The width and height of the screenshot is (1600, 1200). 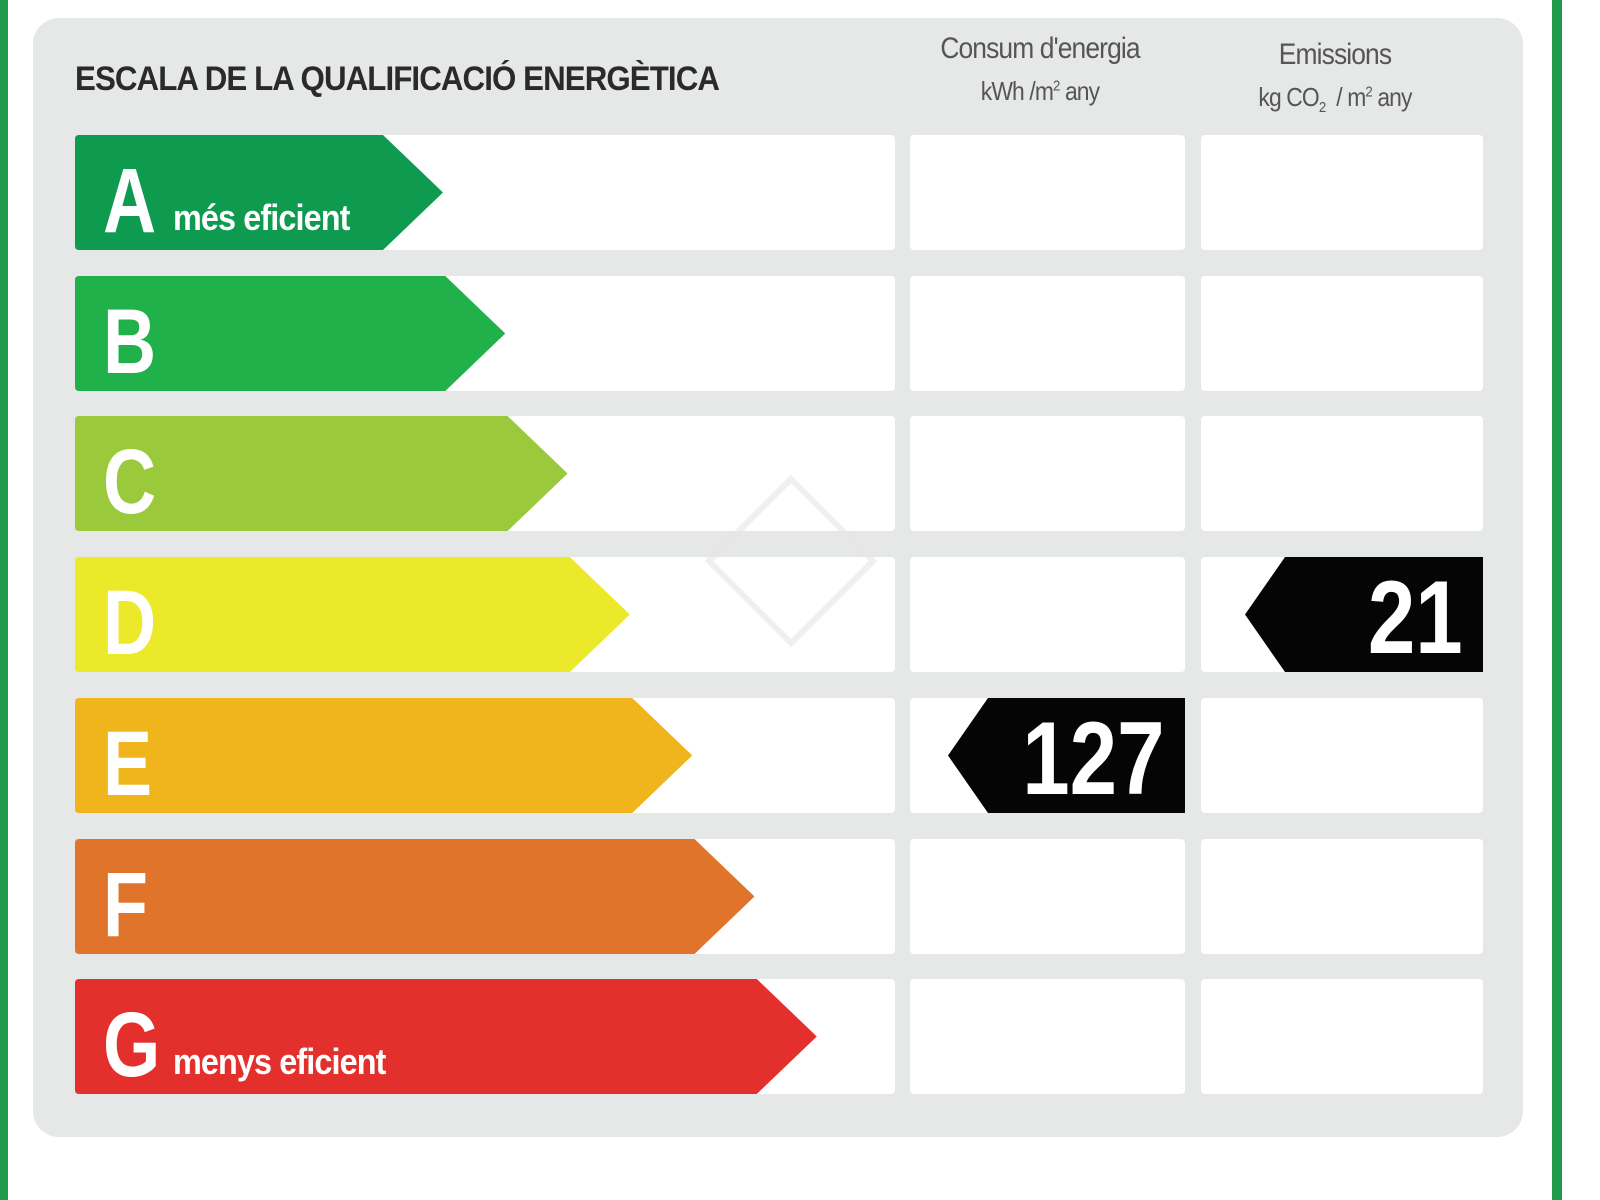 I want to click on emissions-cell-c, so click(x=1342, y=474).